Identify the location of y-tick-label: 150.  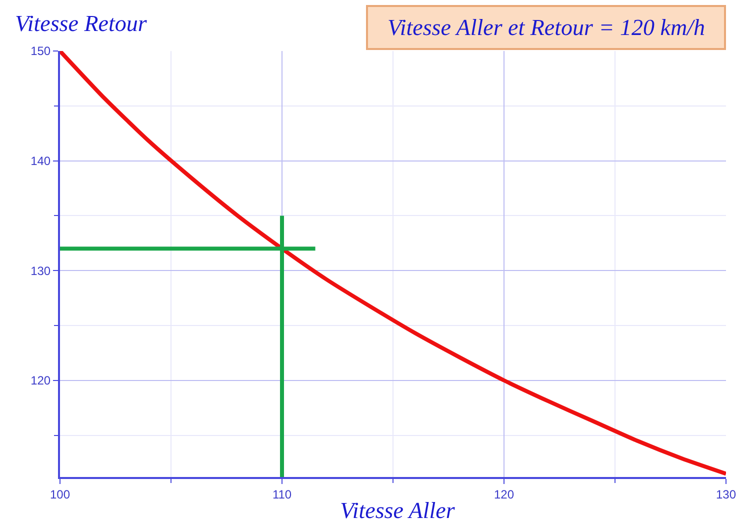
(40, 51).